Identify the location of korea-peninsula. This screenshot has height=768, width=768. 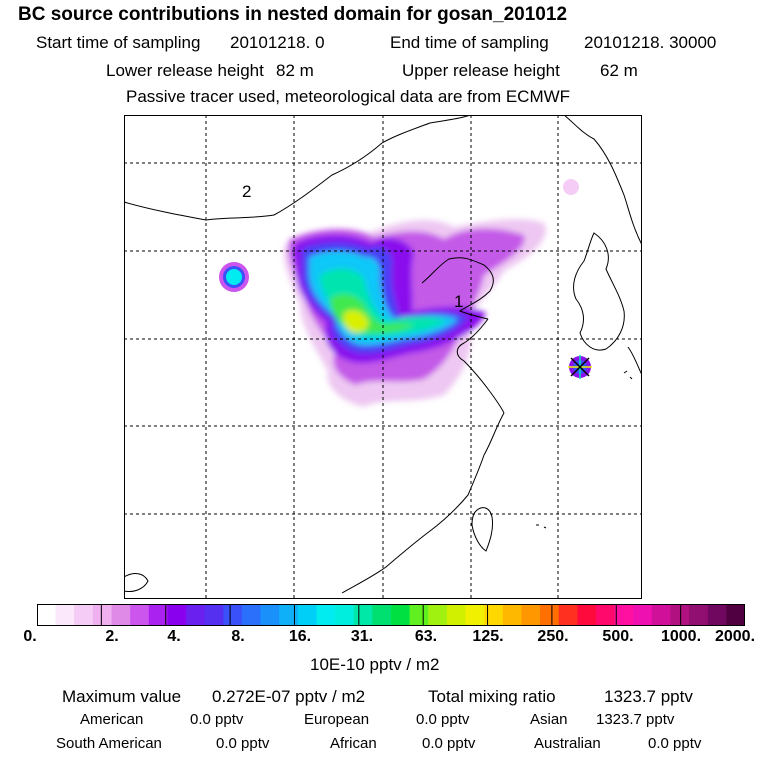
(599, 291).